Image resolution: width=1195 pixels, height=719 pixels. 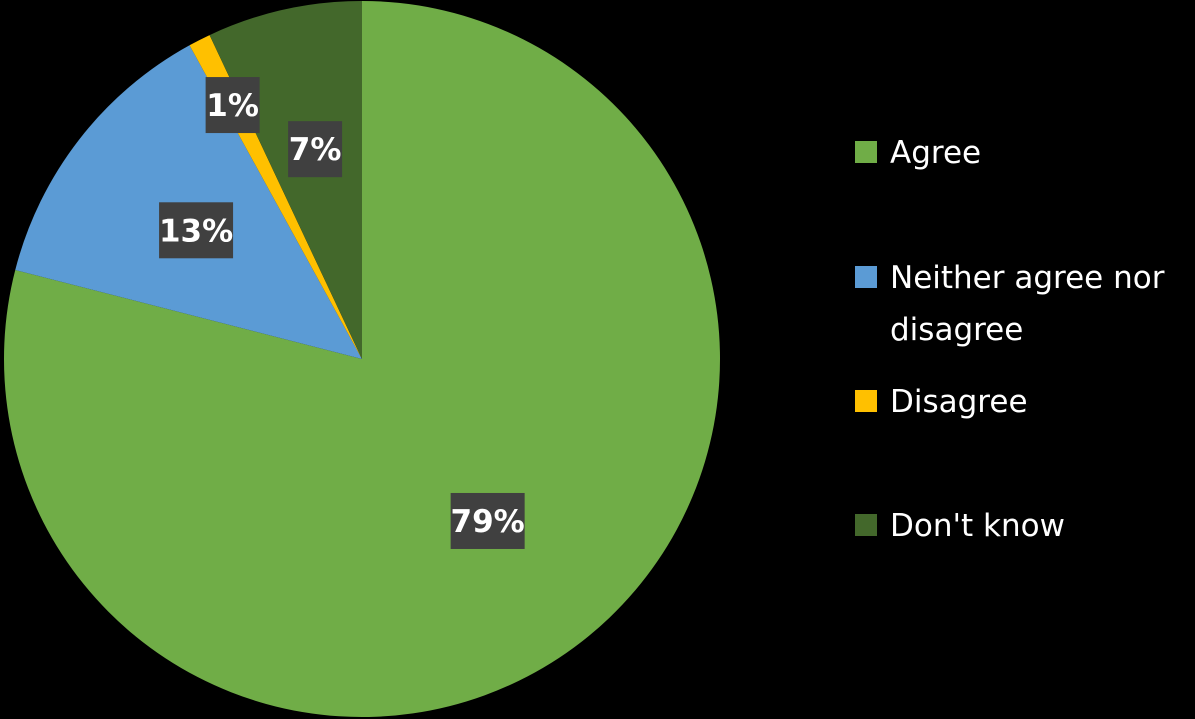 I want to click on pie-slice-neither-agree-nor-disagree, so click(x=189, y=202).